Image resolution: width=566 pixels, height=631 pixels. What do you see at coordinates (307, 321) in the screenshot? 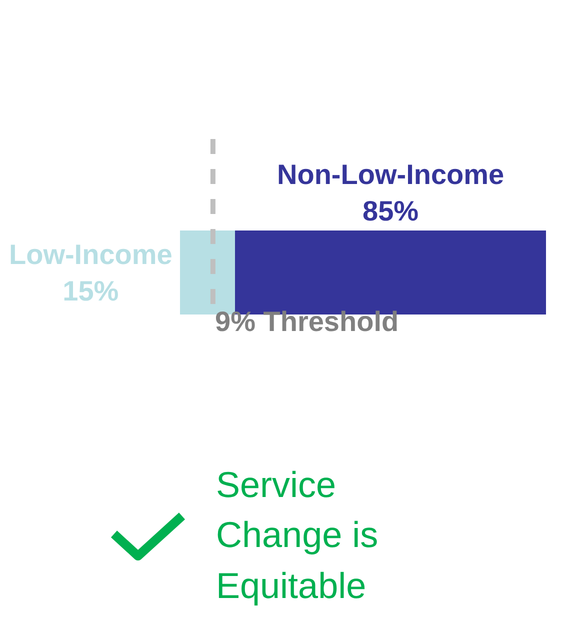
I see `ref-line-label: 9% Threshold` at bounding box center [307, 321].